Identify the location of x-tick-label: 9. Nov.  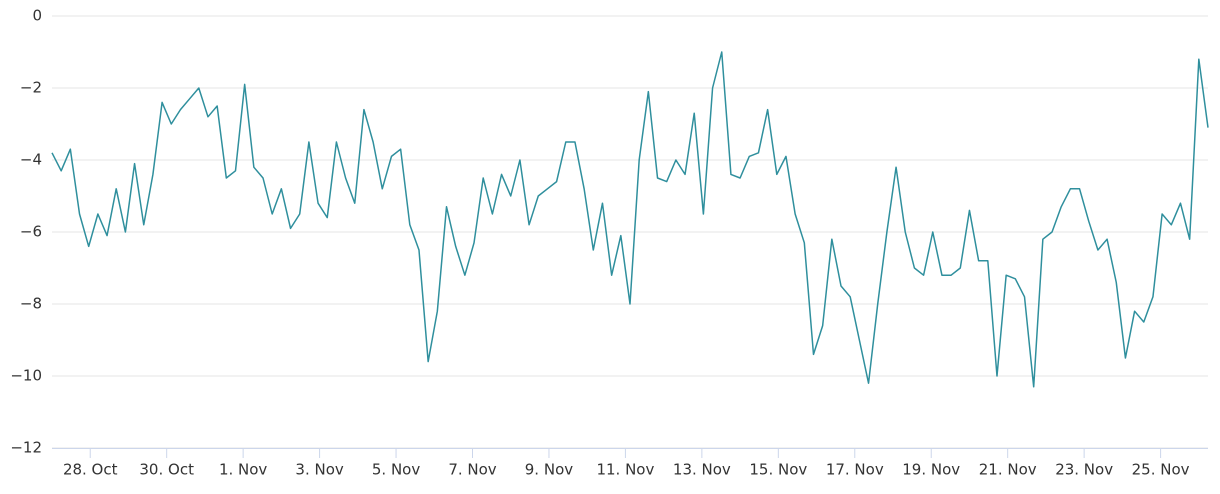
(549, 470).